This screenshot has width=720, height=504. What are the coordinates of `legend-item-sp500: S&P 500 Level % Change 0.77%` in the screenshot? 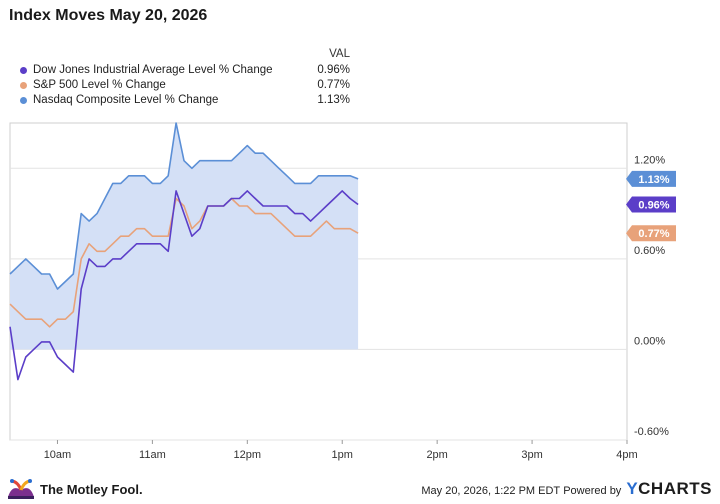 It's located at (185, 86).